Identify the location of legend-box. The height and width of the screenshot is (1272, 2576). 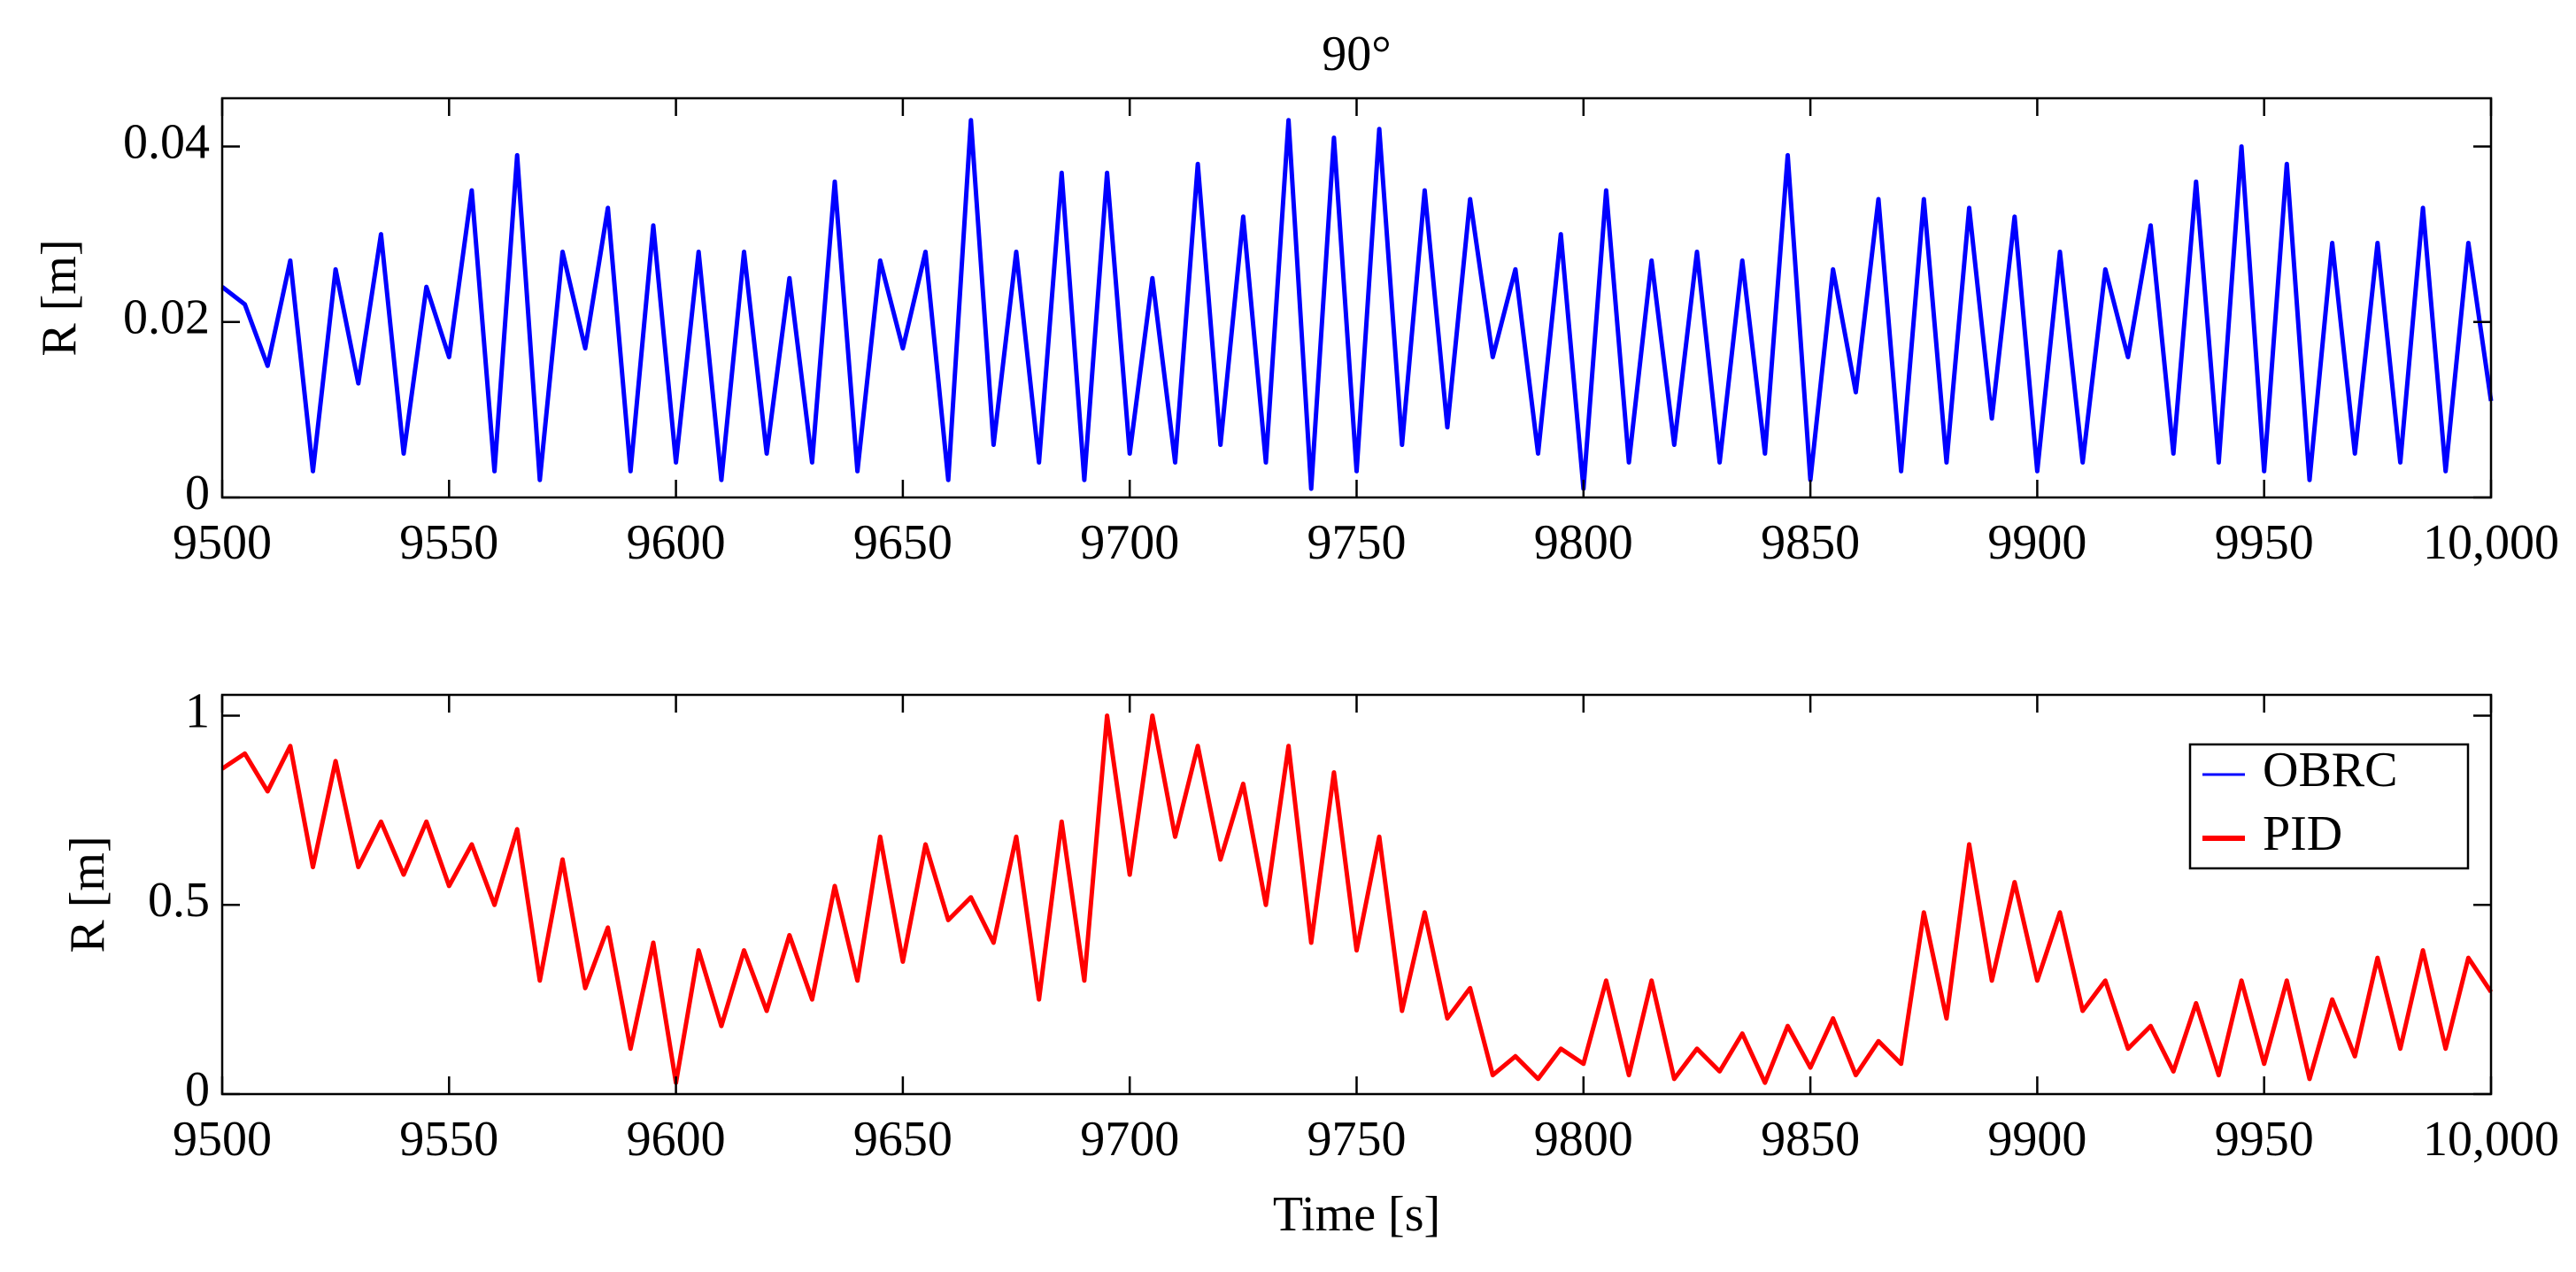
(2329, 806).